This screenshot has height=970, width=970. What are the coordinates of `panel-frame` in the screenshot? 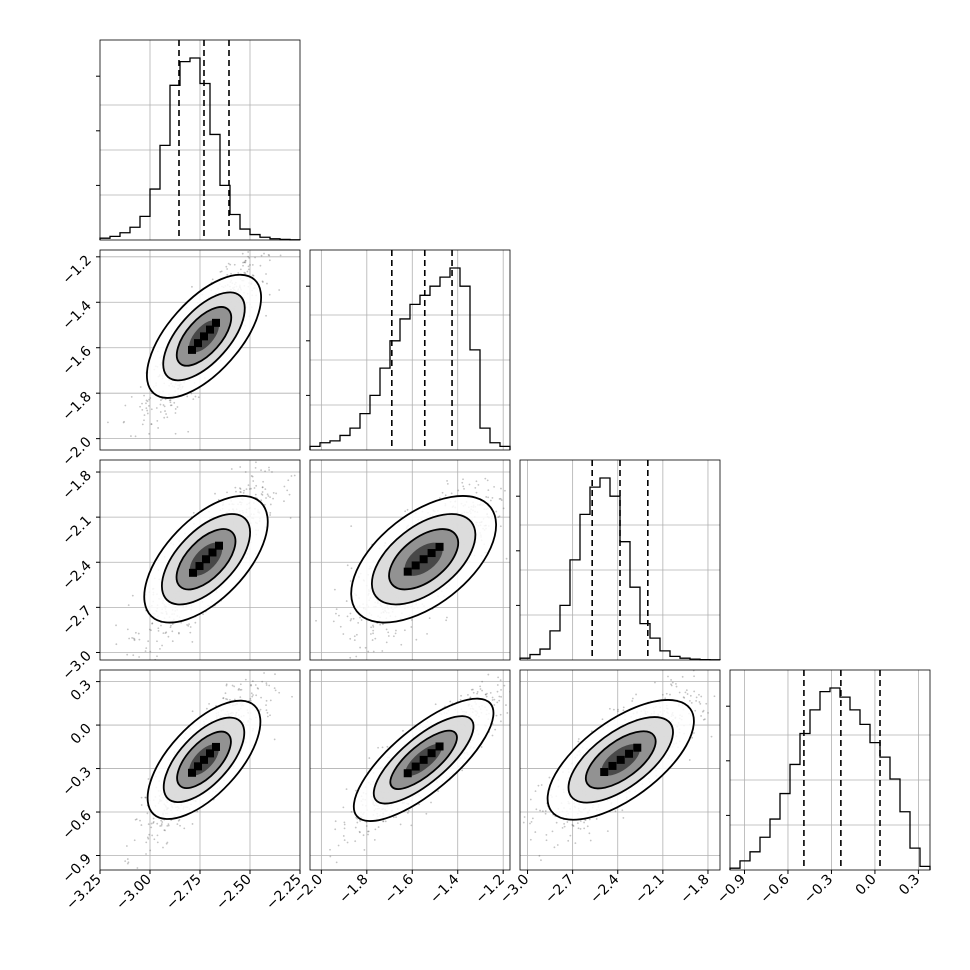 It's located at (830, 770).